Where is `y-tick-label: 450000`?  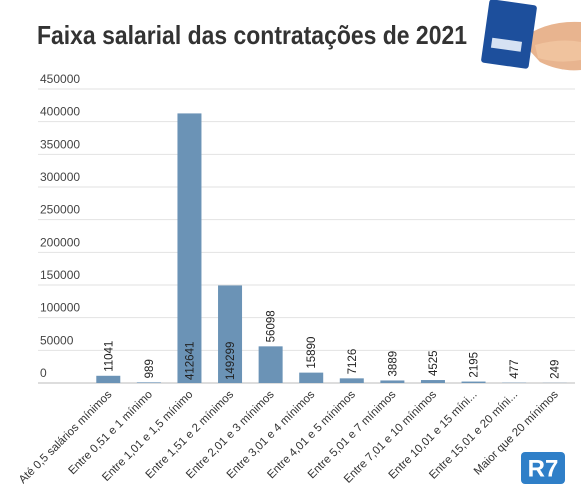 y-tick-label: 450000 is located at coordinates (60, 79).